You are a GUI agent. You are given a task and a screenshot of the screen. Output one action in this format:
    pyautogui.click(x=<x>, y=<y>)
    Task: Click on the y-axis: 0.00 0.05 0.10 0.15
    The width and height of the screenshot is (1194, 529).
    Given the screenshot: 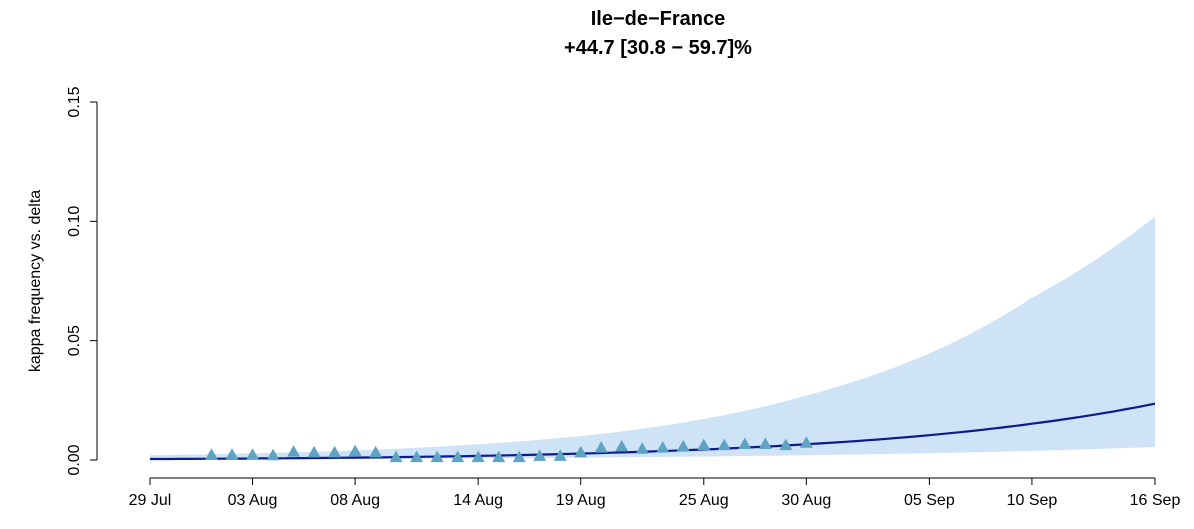 What is the action you would take?
    pyautogui.click(x=82, y=281)
    